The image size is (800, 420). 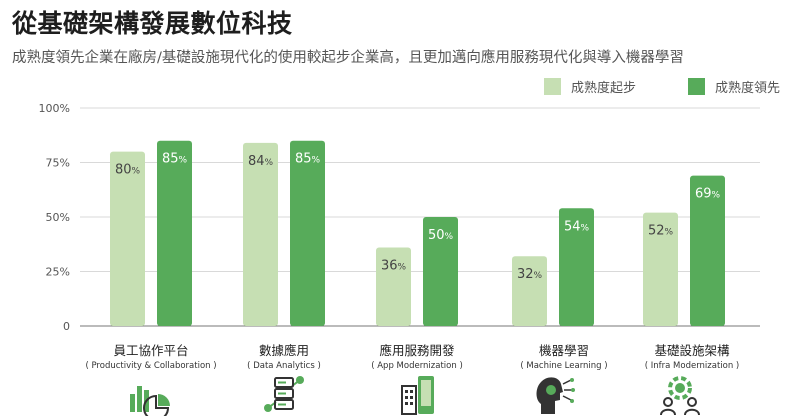 I want to click on category-name: 員工協作平台, so click(x=151, y=350).